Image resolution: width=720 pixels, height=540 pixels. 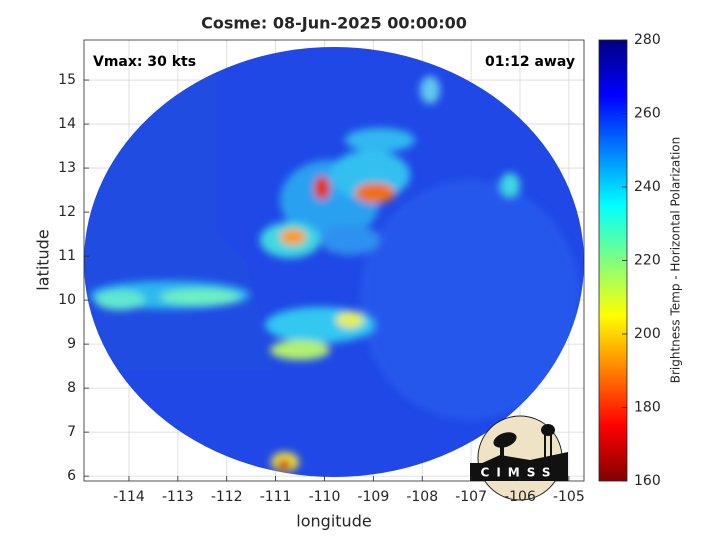 I want to click on colorbar-tick-label: 220, so click(x=647, y=261).